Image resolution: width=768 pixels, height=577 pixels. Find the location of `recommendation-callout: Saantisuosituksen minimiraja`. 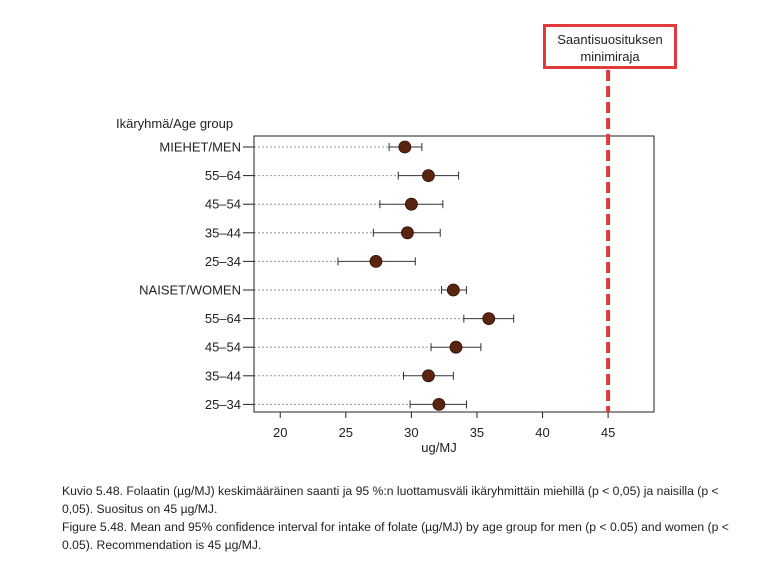

recommendation-callout: Saantisuosituksen minimiraja is located at coordinates (610, 46).